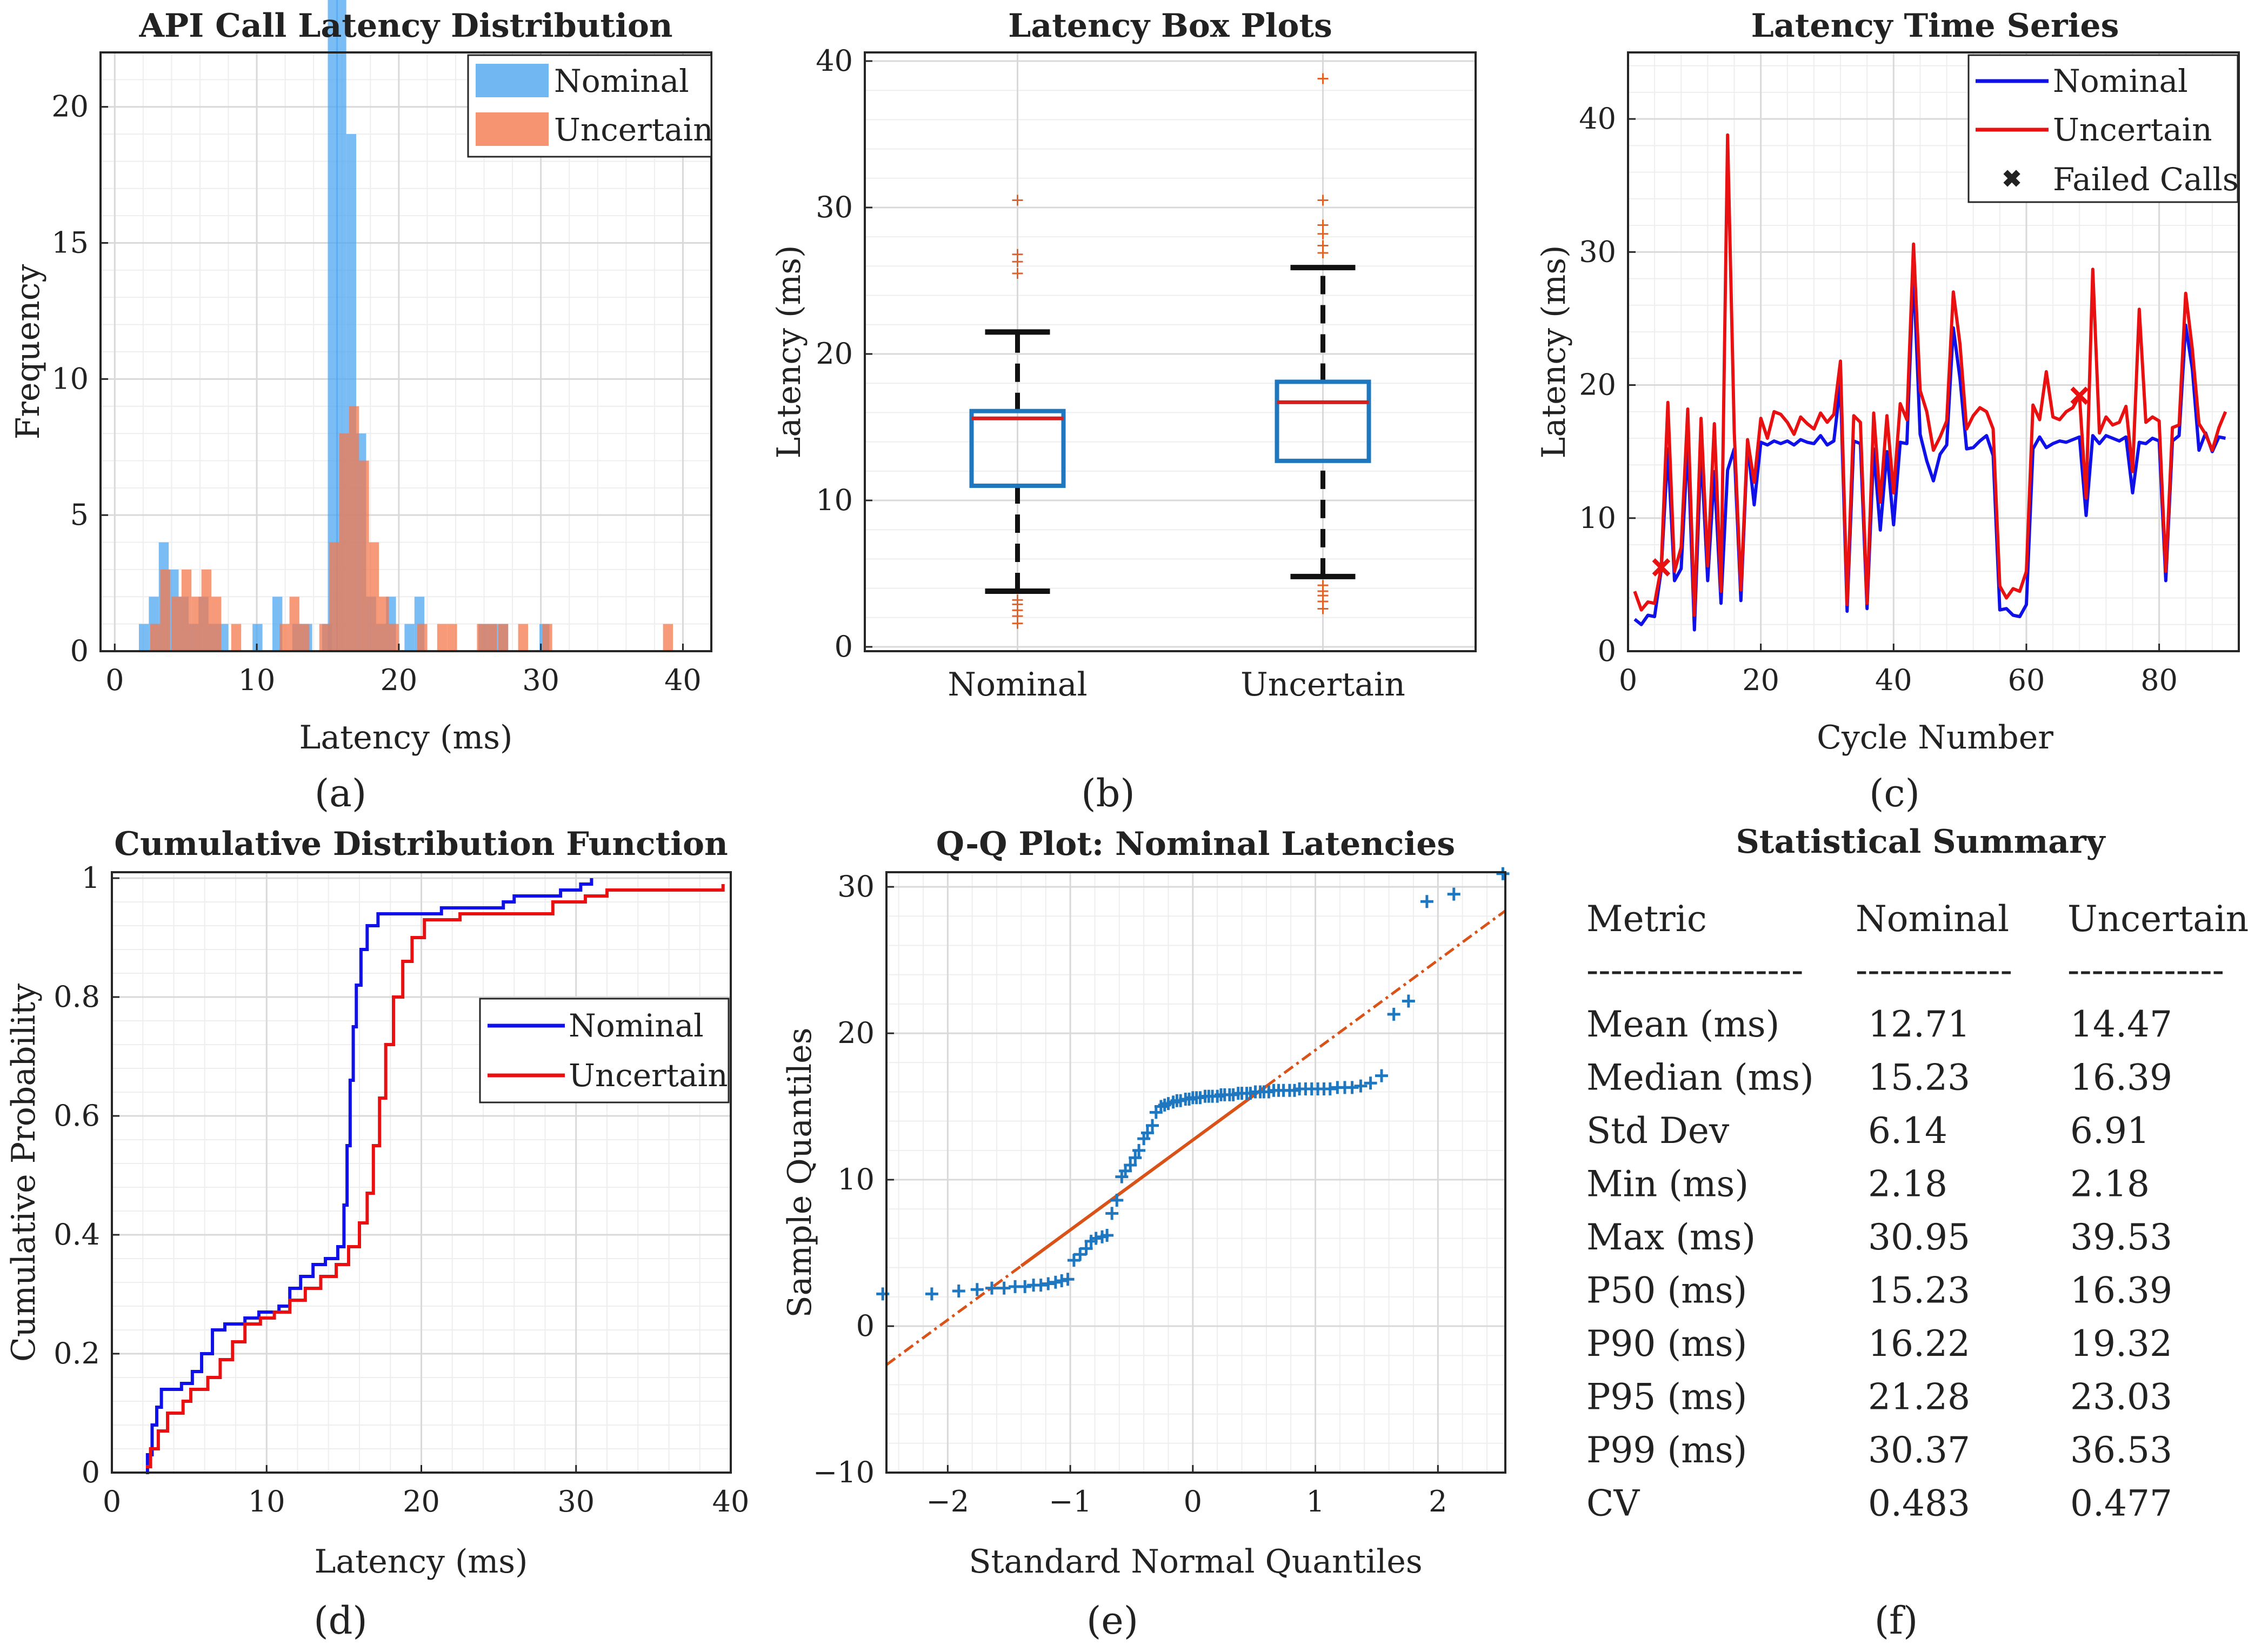 The image size is (2248, 1652). I want to click on d-xtick-label: 40, so click(731, 1501).